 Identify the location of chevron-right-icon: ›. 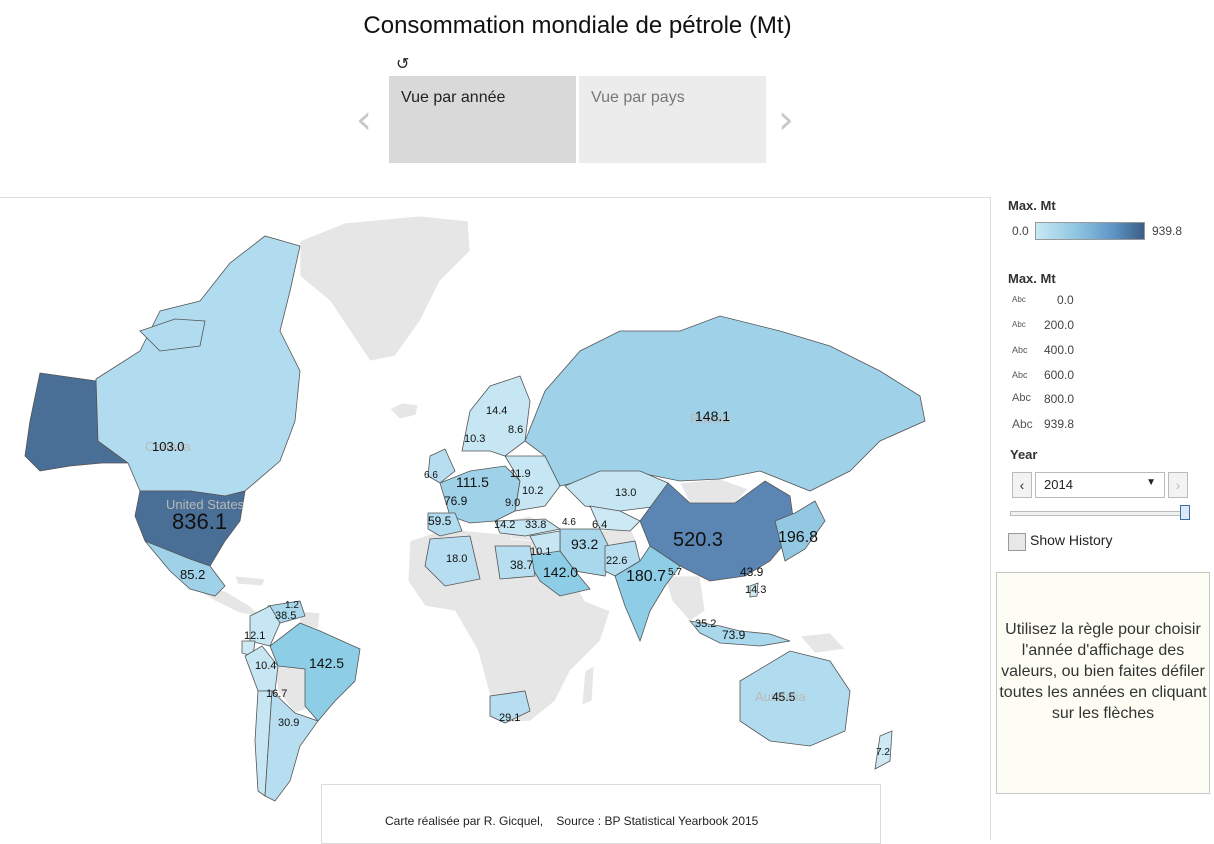
(786, 120).